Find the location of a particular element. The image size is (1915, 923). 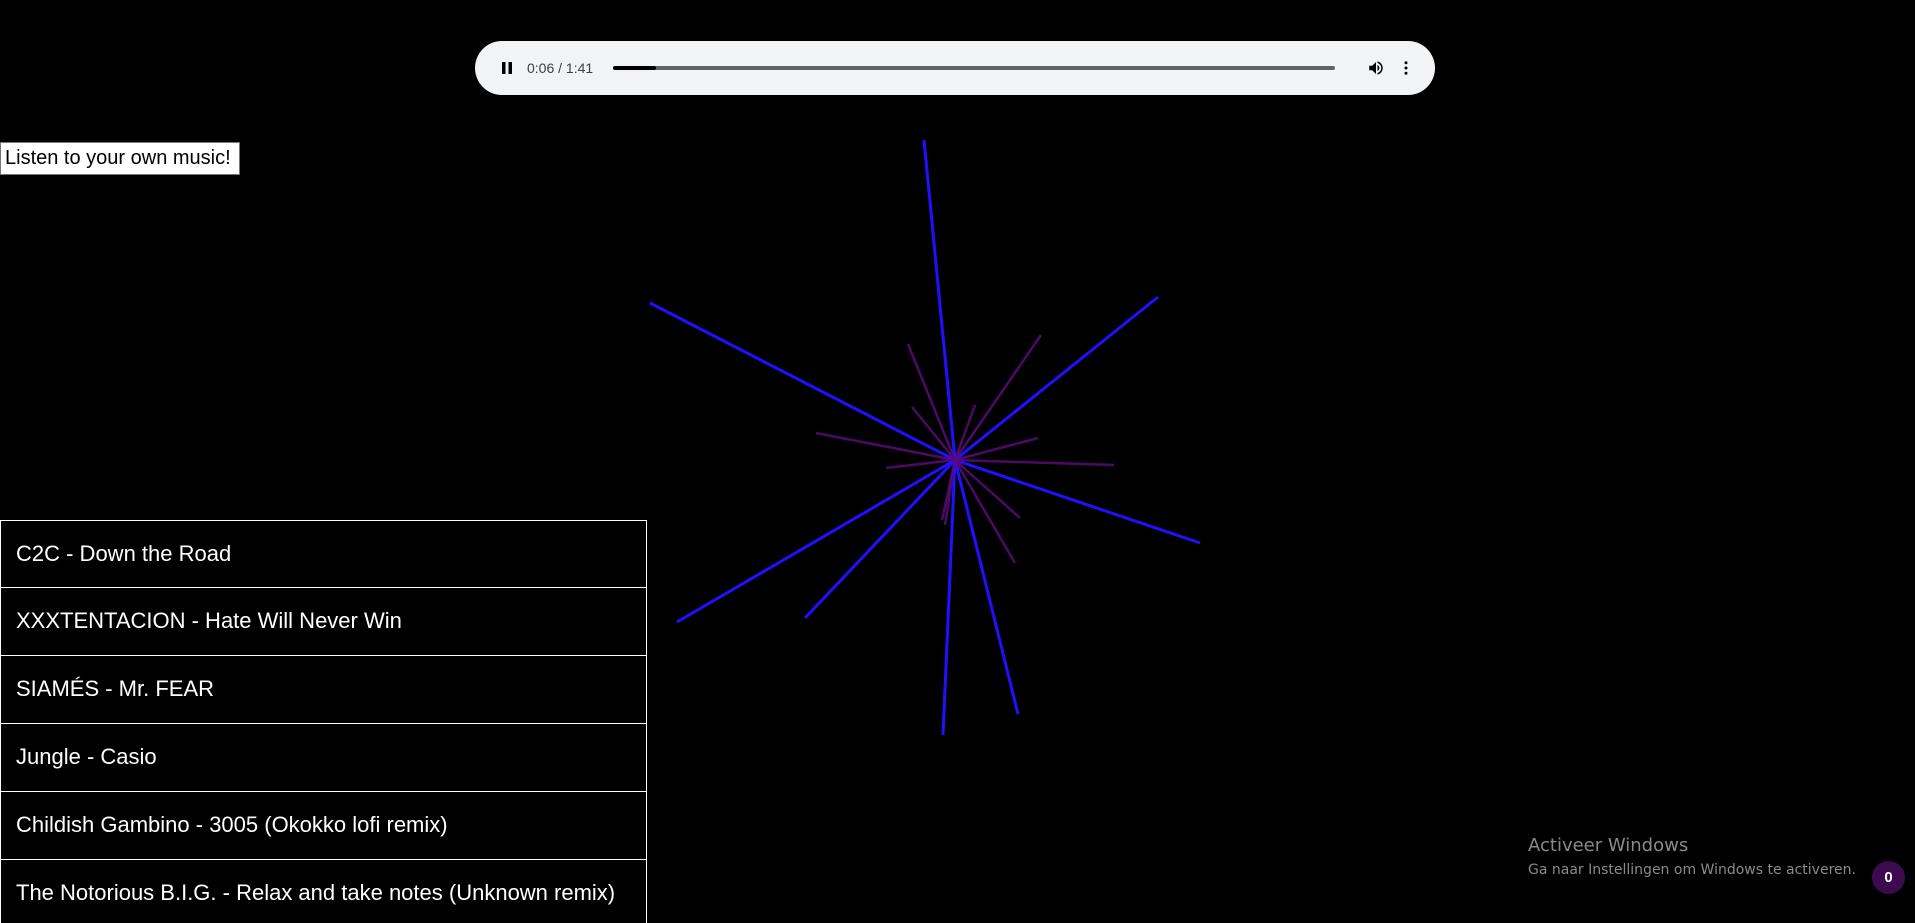

more-vert-icon is located at coordinates (1406, 68).